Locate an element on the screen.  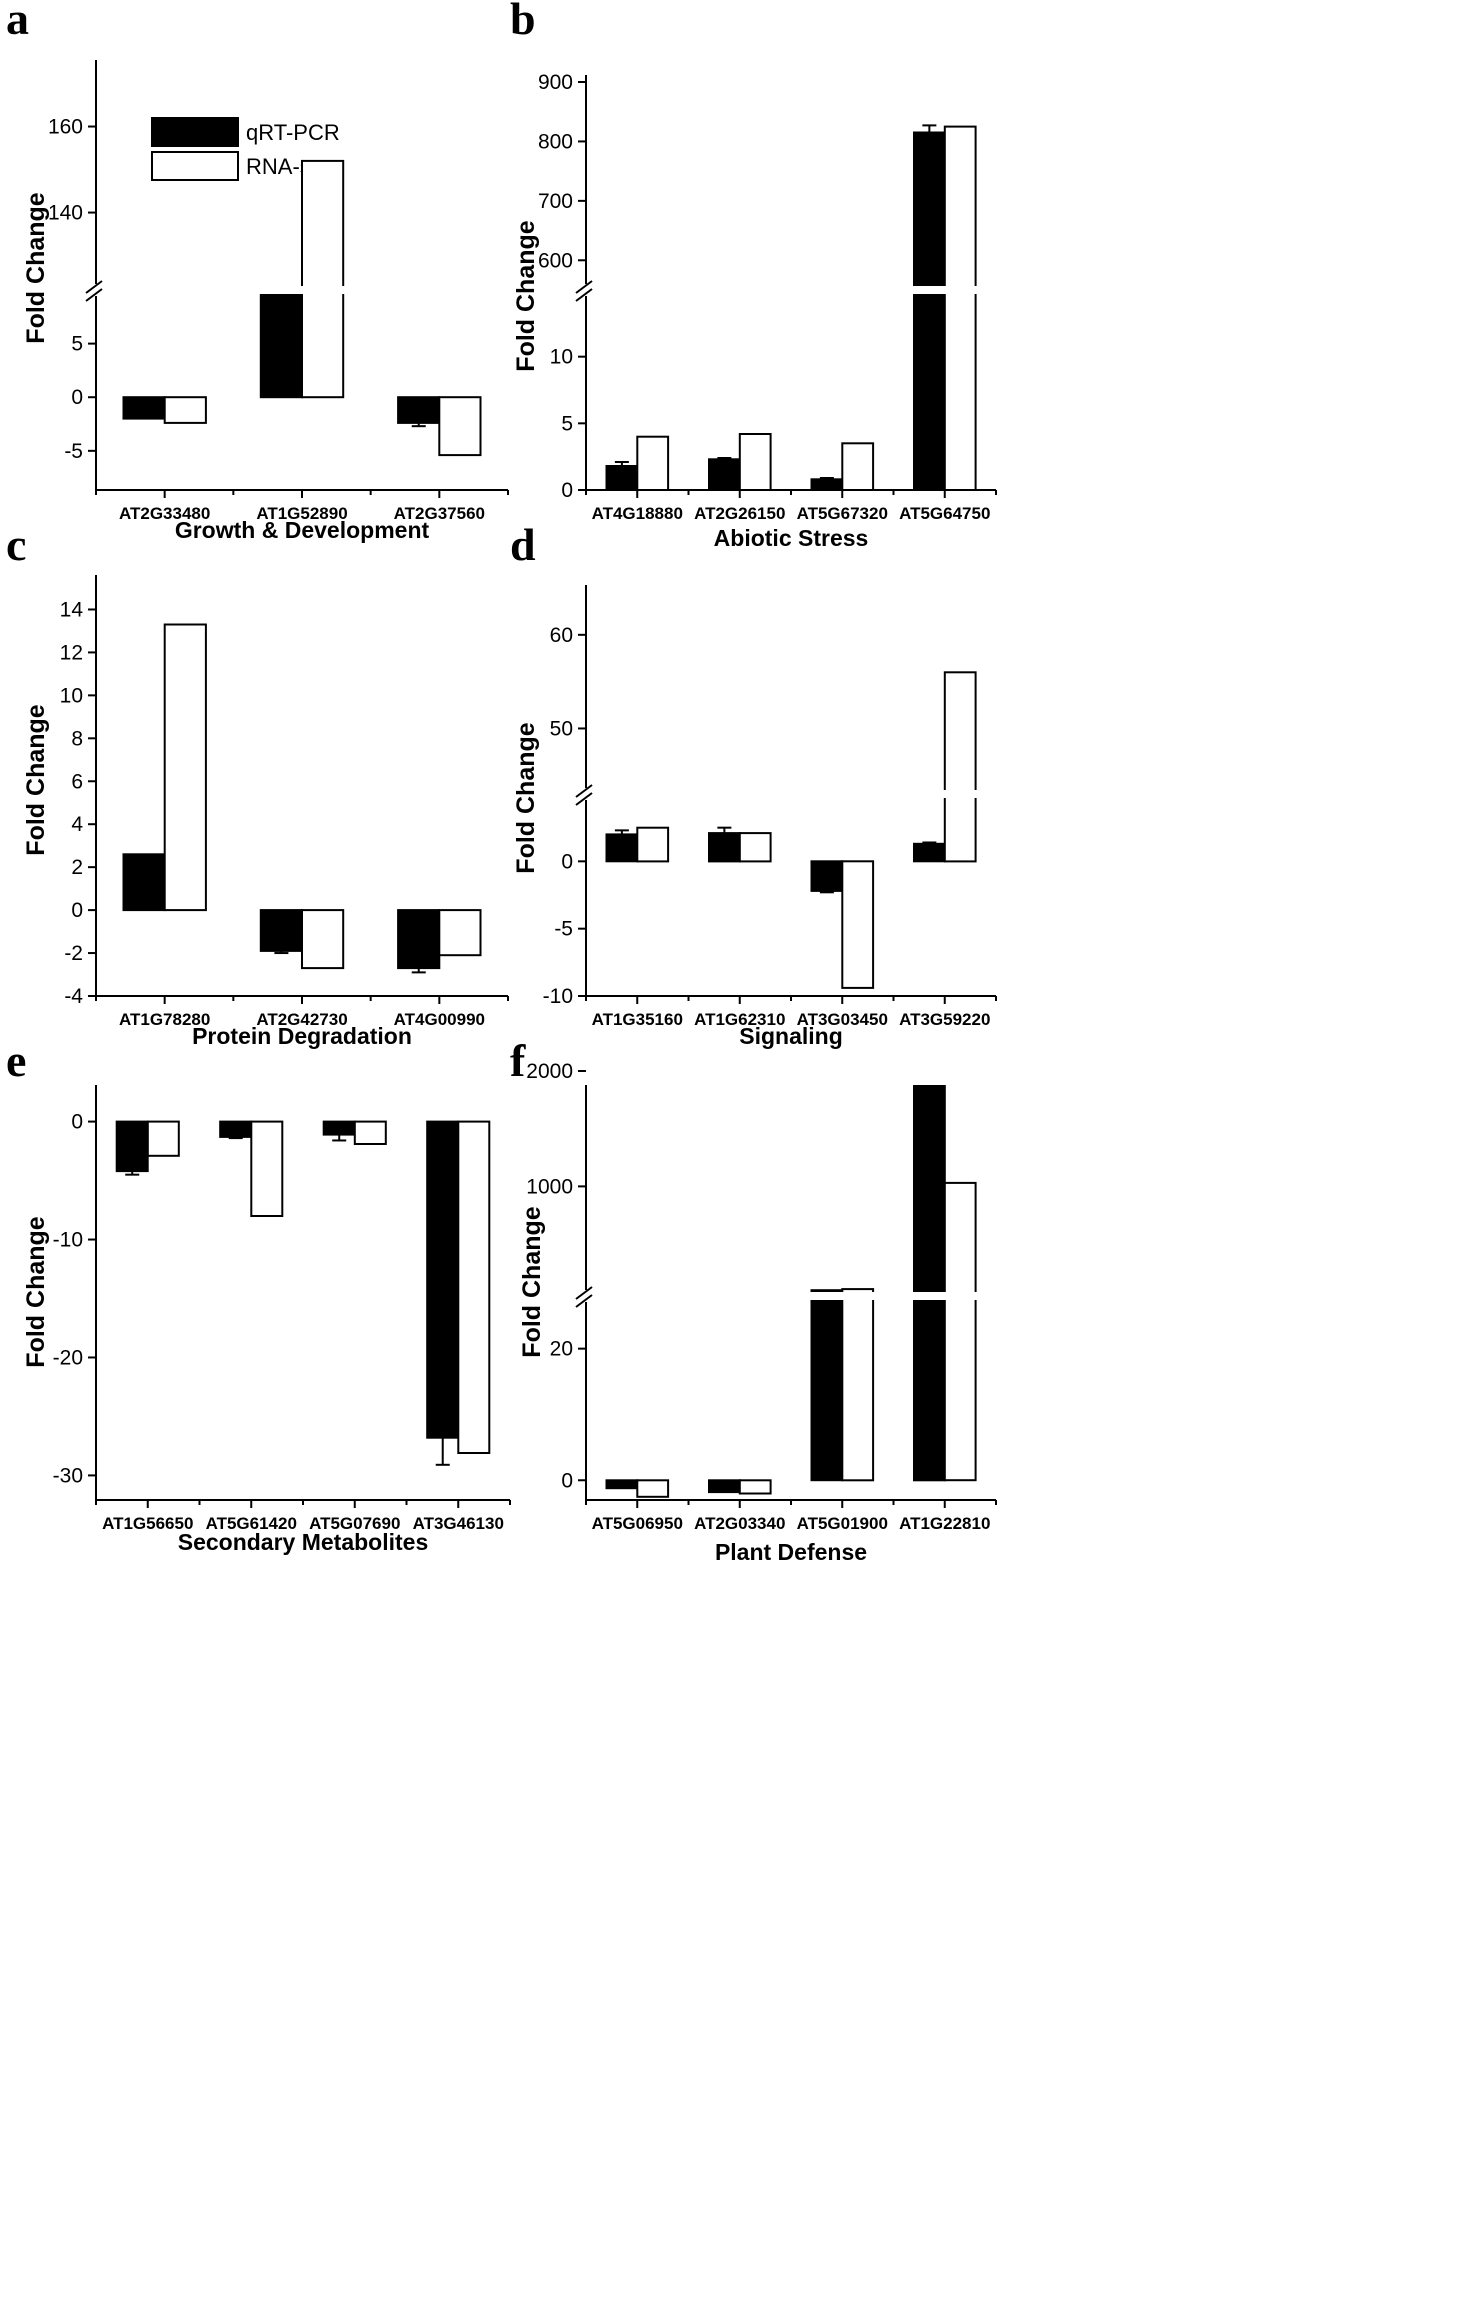
bar-qrt-pcr-at2g37560 is located at coordinates (419, 410).